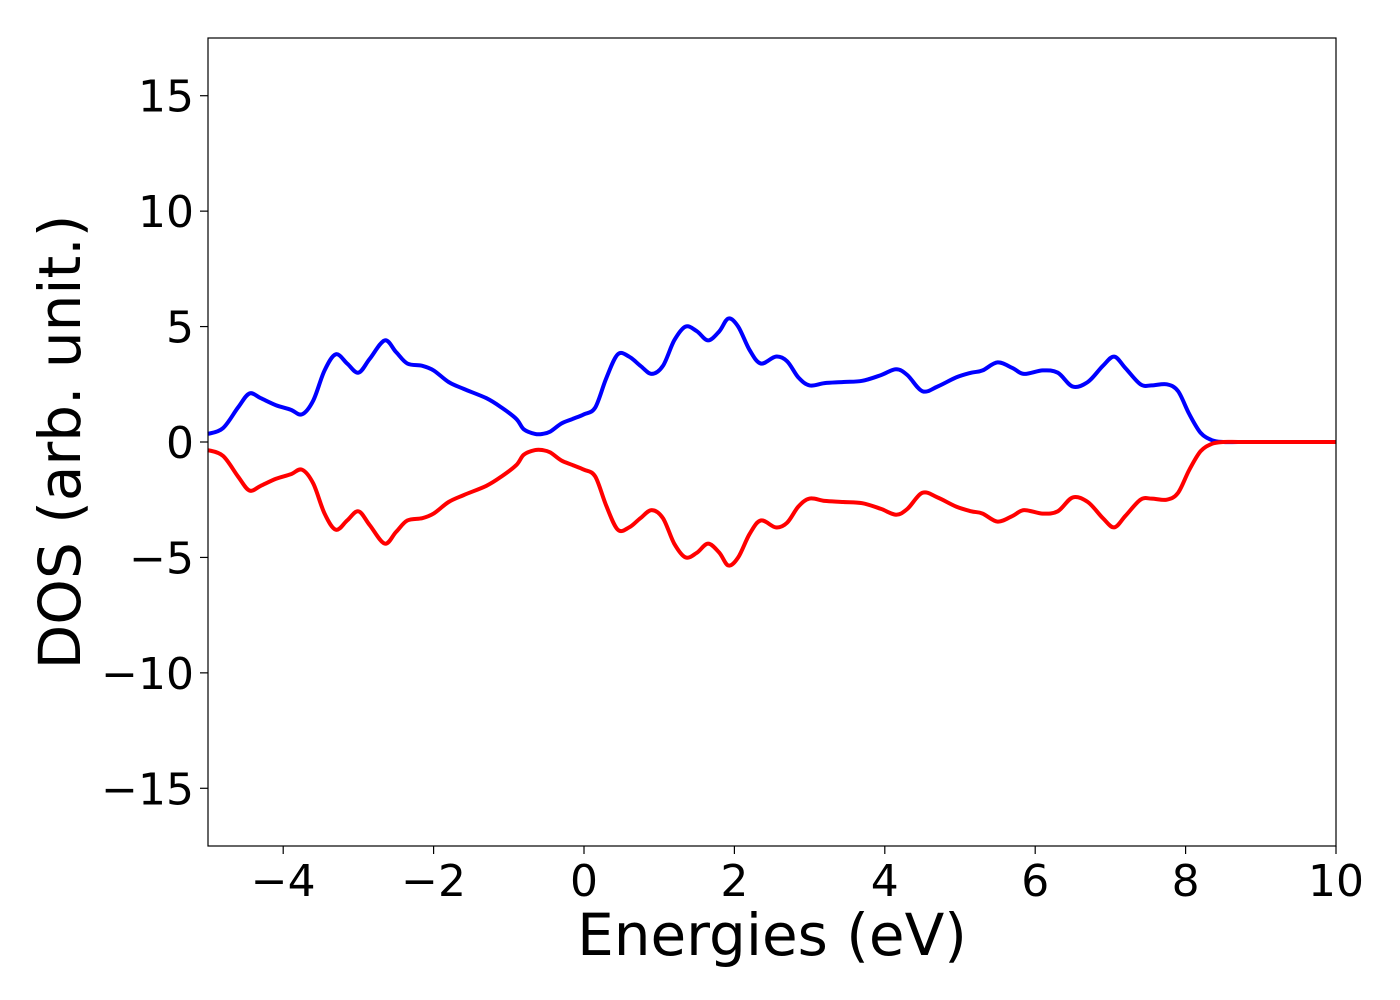  I want to click on y-tick-label: −5, so click(161, 558).